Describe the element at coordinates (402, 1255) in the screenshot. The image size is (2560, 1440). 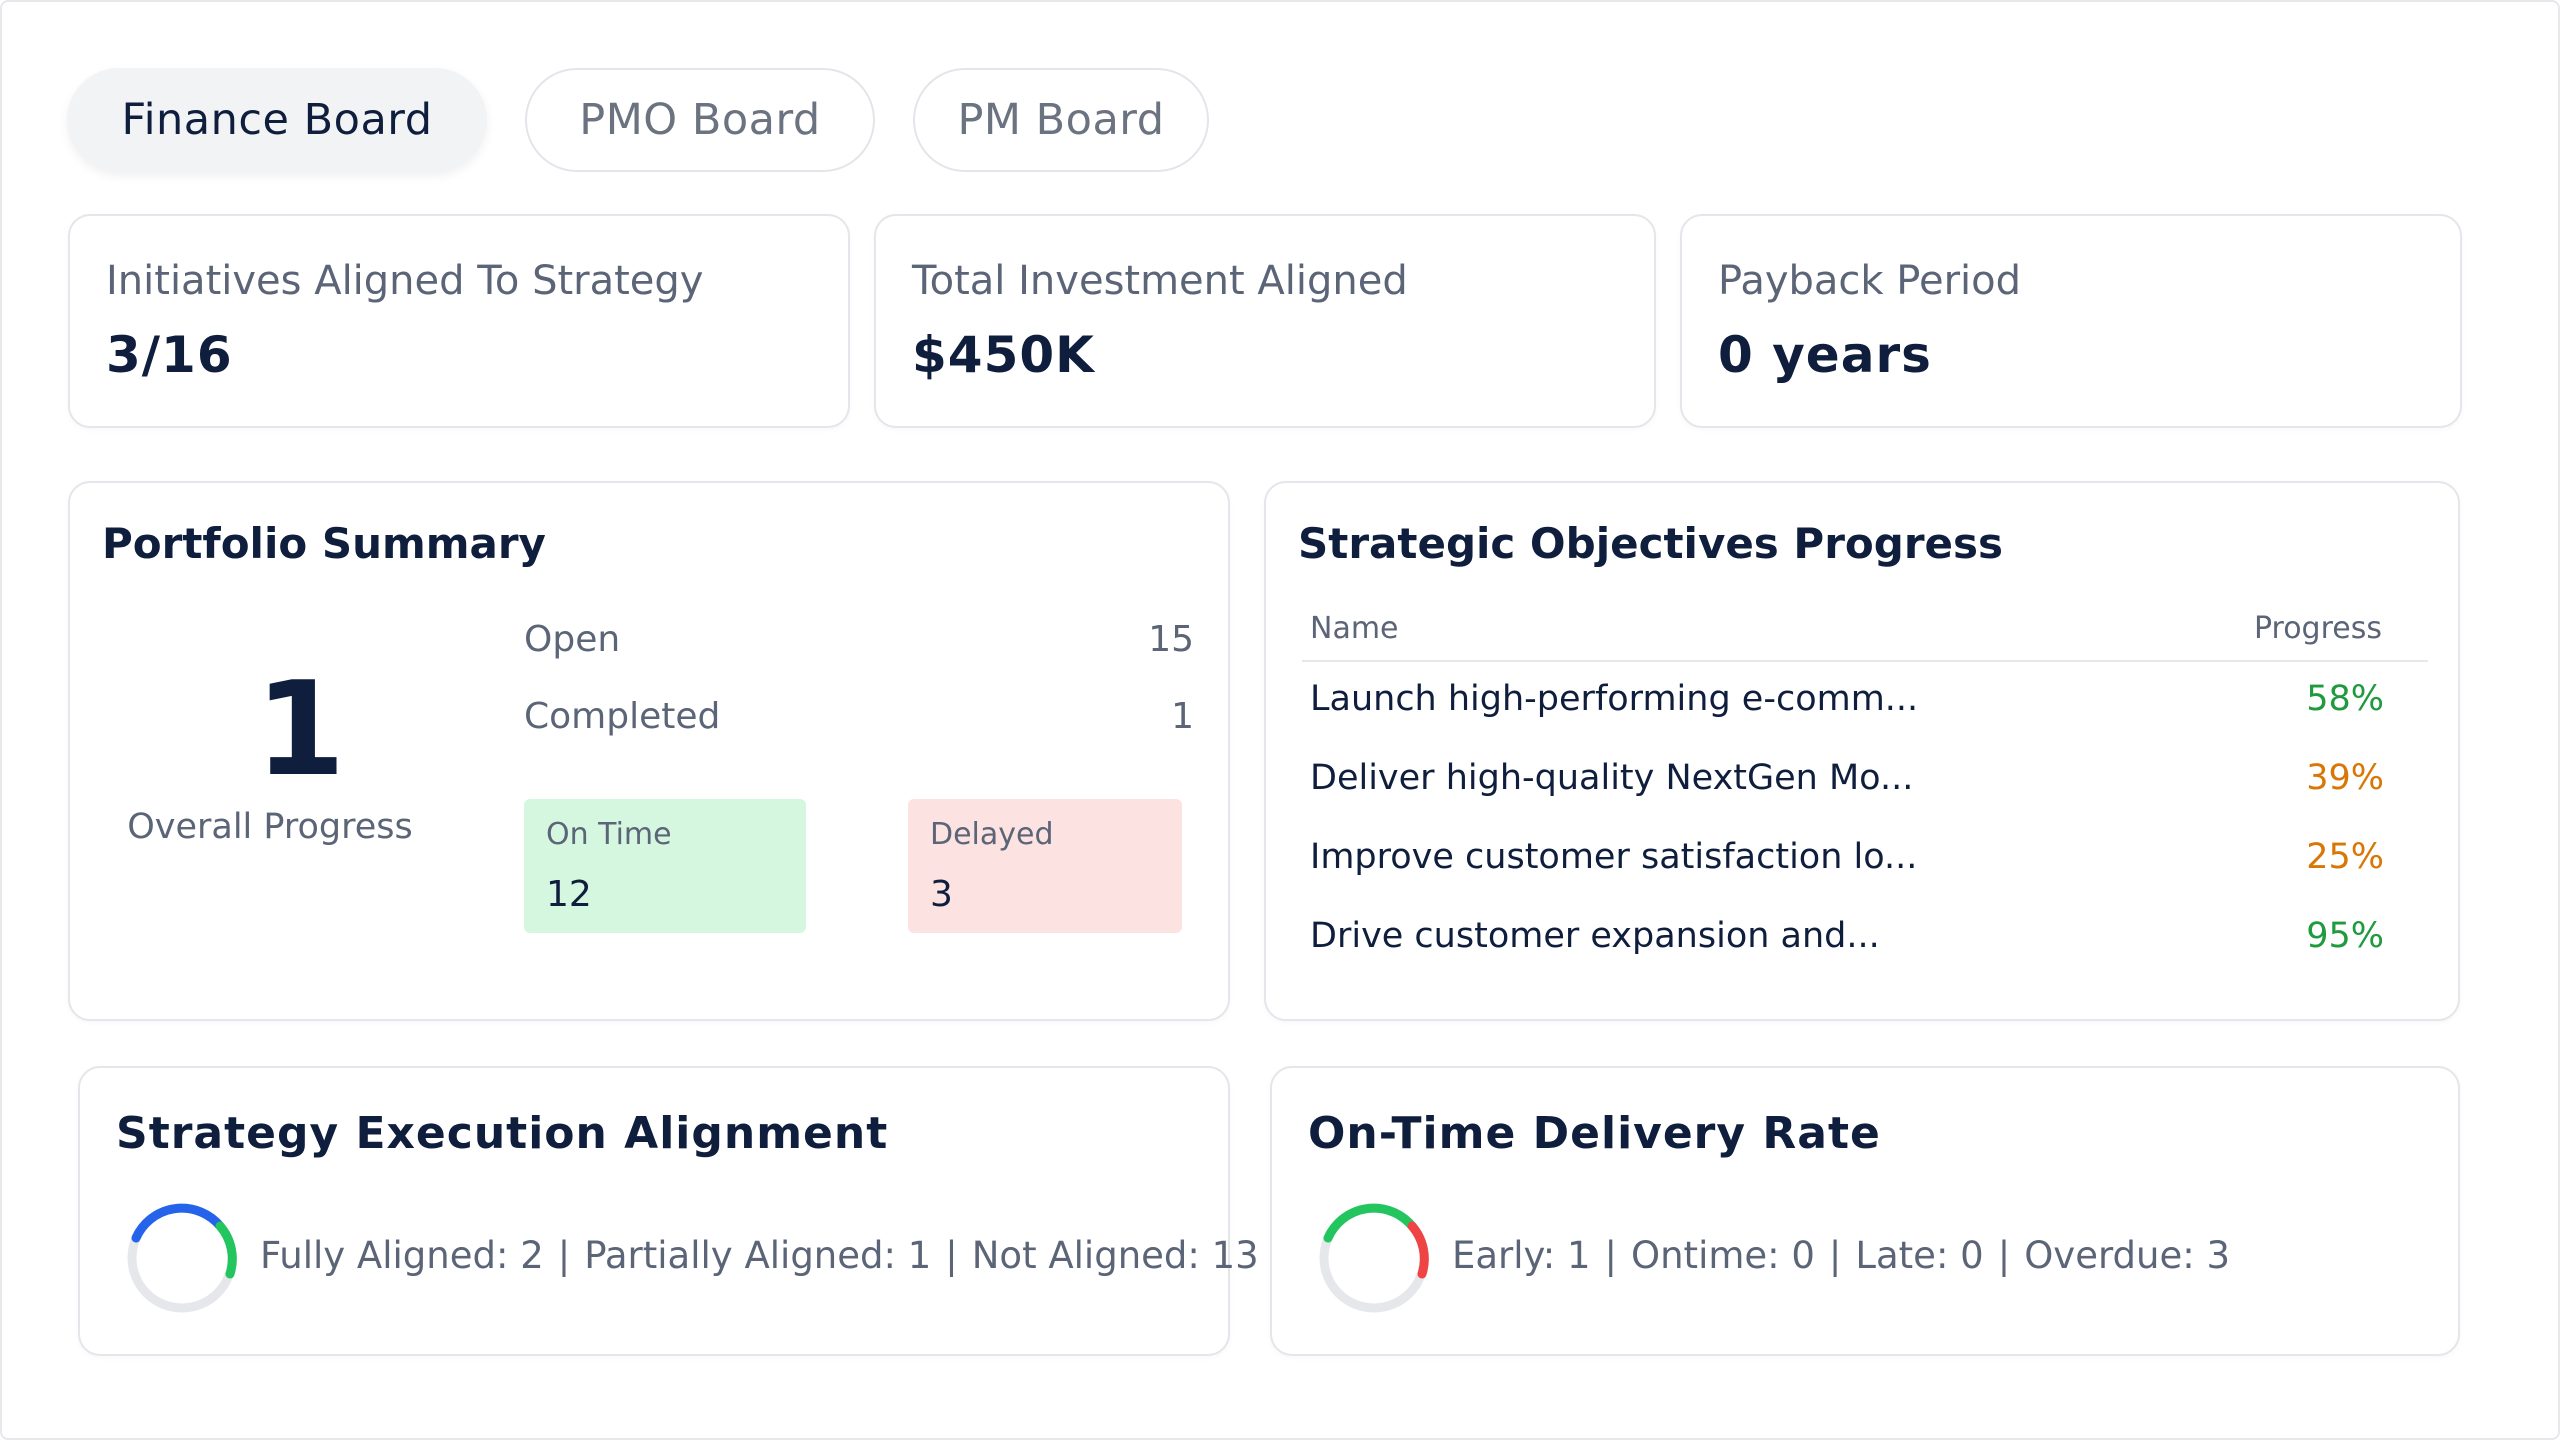
I see `legend-fully-aligned: Fully Aligned: 2` at that location.